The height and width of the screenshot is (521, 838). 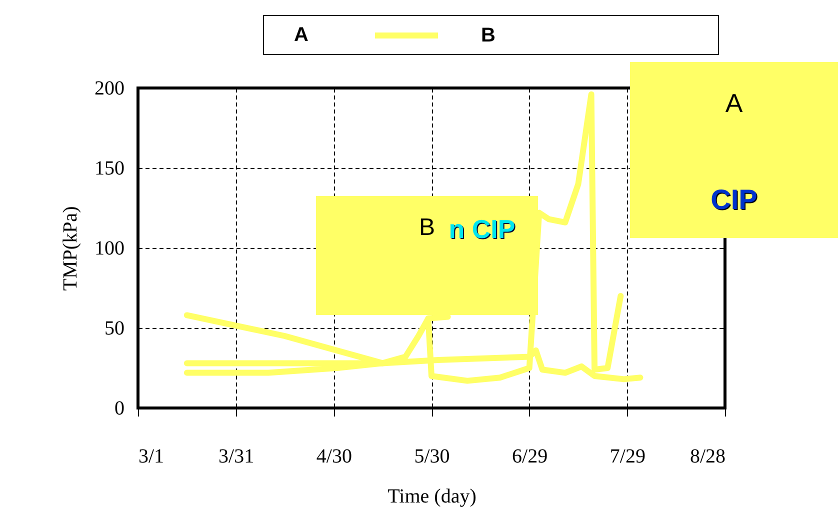 I want to click on y-tick-label: 100, so click(x=109, y=249).